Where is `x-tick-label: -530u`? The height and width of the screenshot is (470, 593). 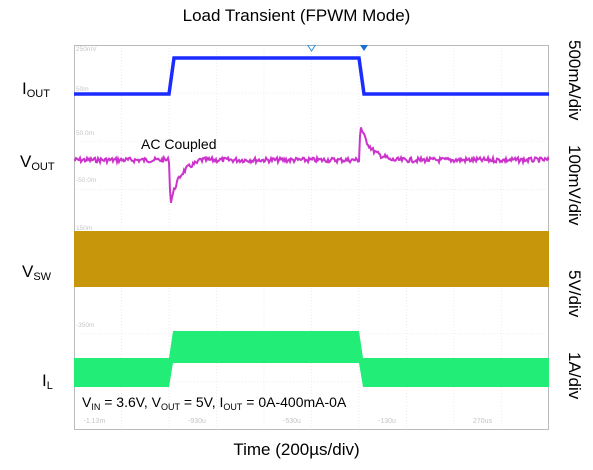 x-tick-label: -530u is located at coordinates (292, 421).